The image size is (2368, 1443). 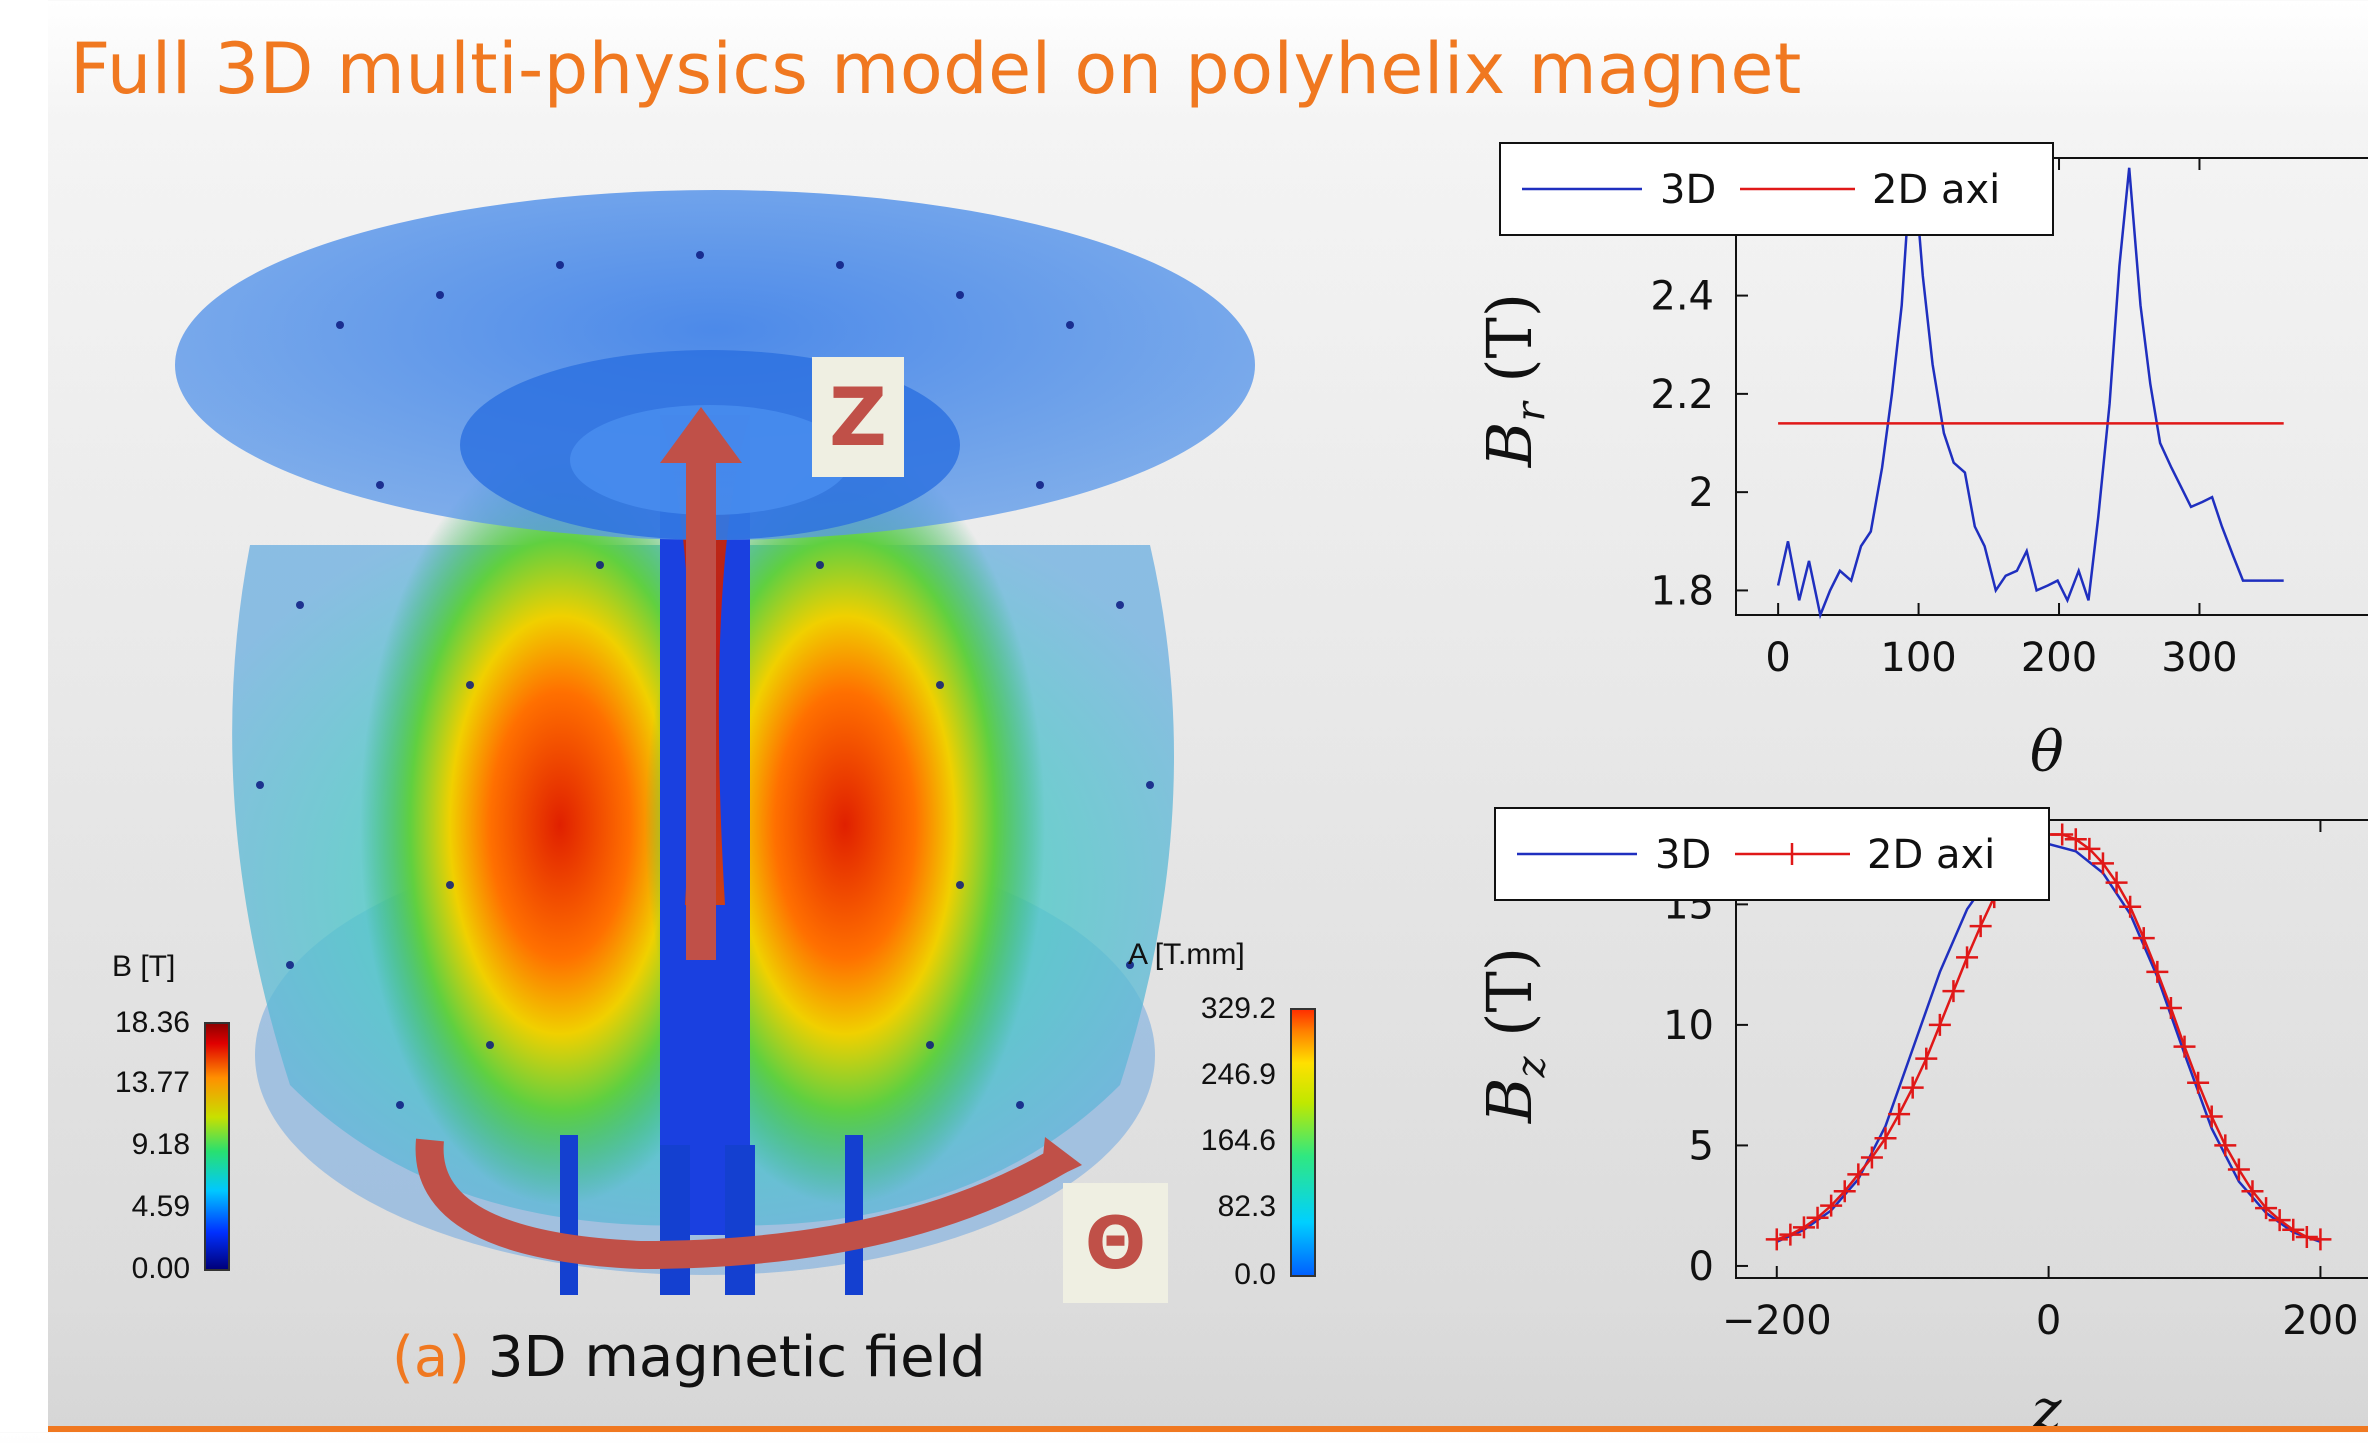 What do you see at coordinates (2047, 752) in the screenshot?
I see `br-chart-xlabel: θ` at bounding box center [2047, 752].